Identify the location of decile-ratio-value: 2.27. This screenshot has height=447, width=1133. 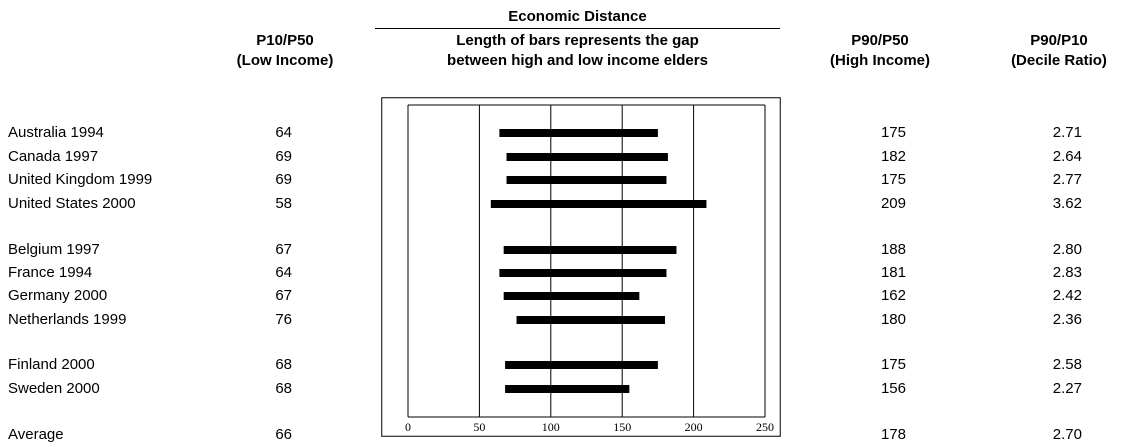
(1067, 388).